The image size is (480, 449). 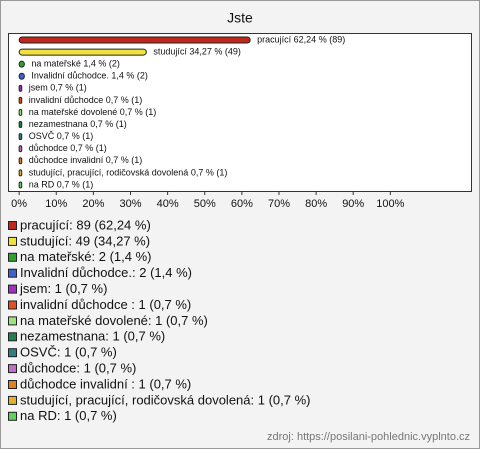 What do you see at coordinates (168, 204) in the screenshot?
I see `x-tick-label: 40%` at bounding box center [168, 204].